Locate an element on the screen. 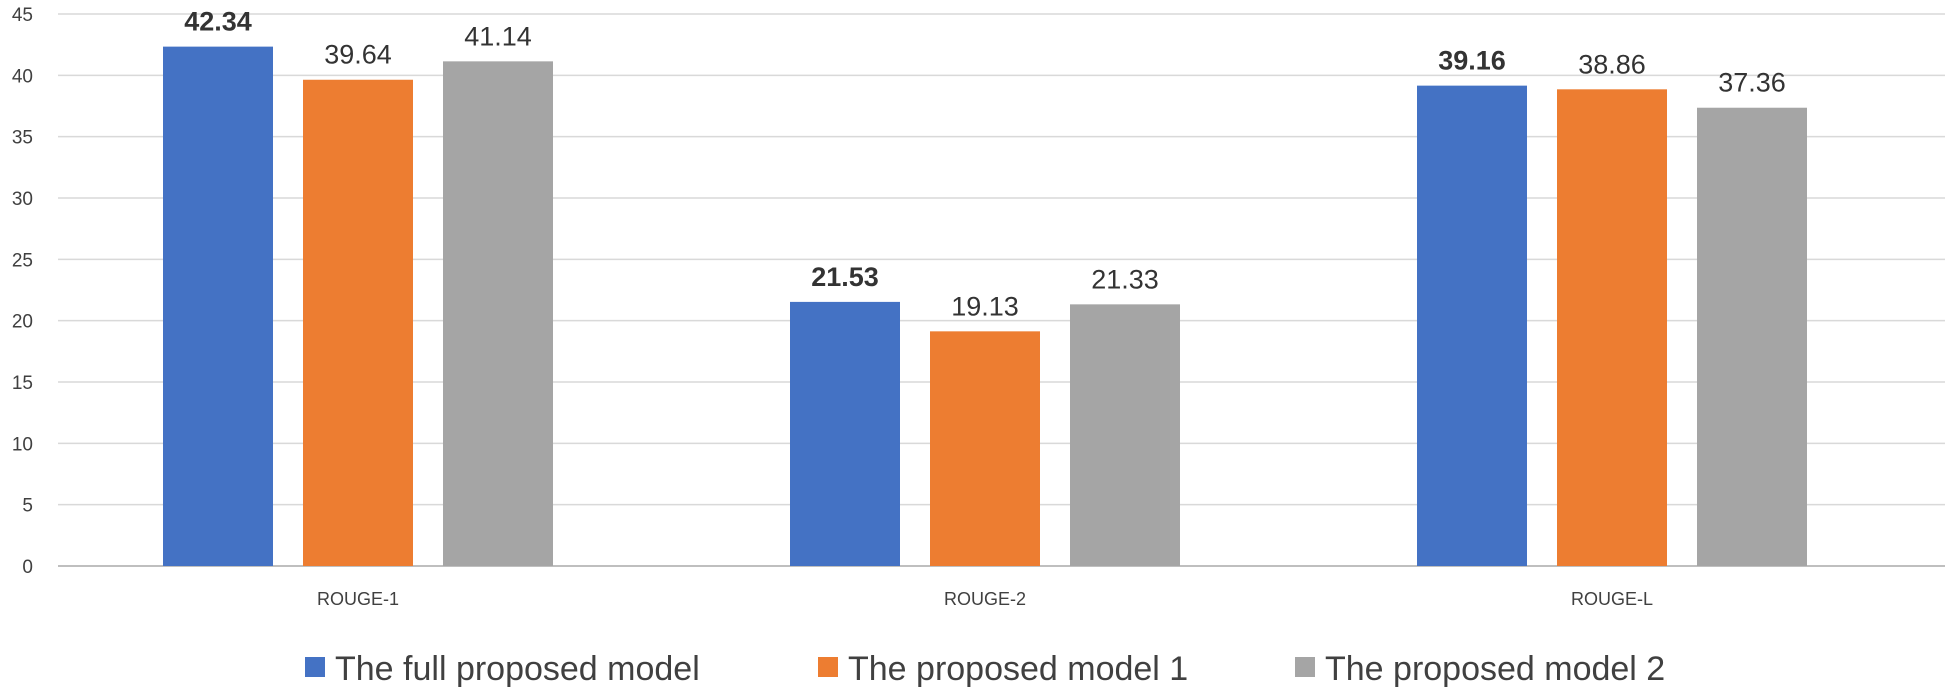  legend-item: The full proposed model is located at coordinates (502, 669).